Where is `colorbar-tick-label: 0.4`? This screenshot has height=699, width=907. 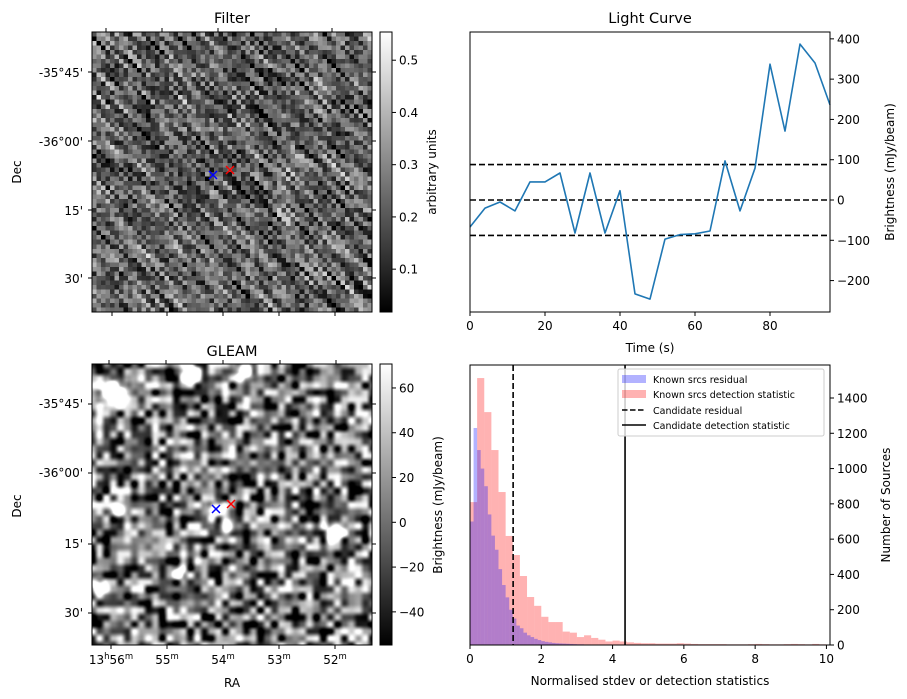 colorbar-tick-label: 0.4 is located at coordinates (408, 113).